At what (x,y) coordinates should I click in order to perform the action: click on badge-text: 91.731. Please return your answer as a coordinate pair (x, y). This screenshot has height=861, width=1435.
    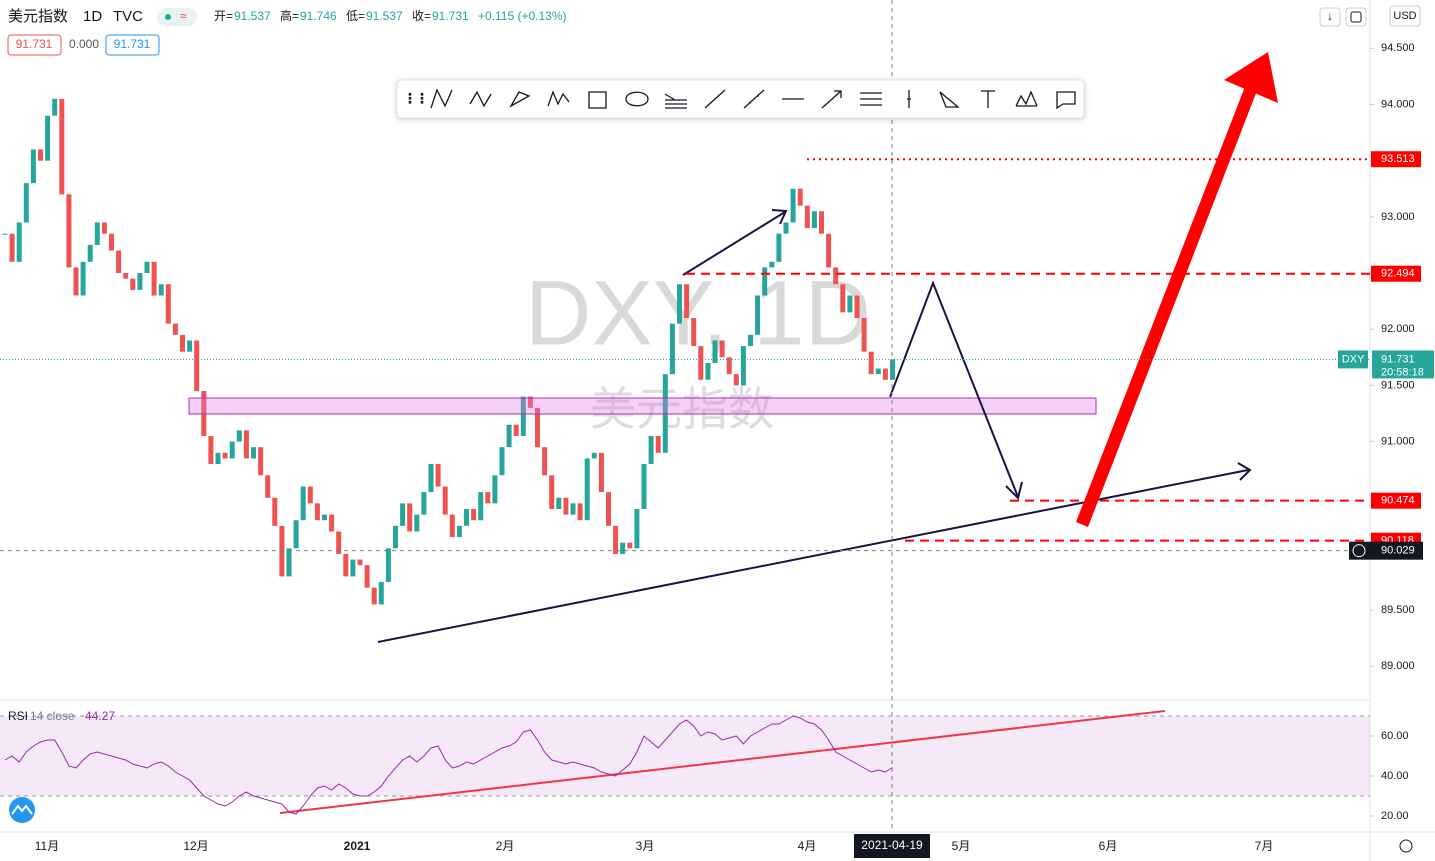
    Looking at the image, I should click on (34, 44).